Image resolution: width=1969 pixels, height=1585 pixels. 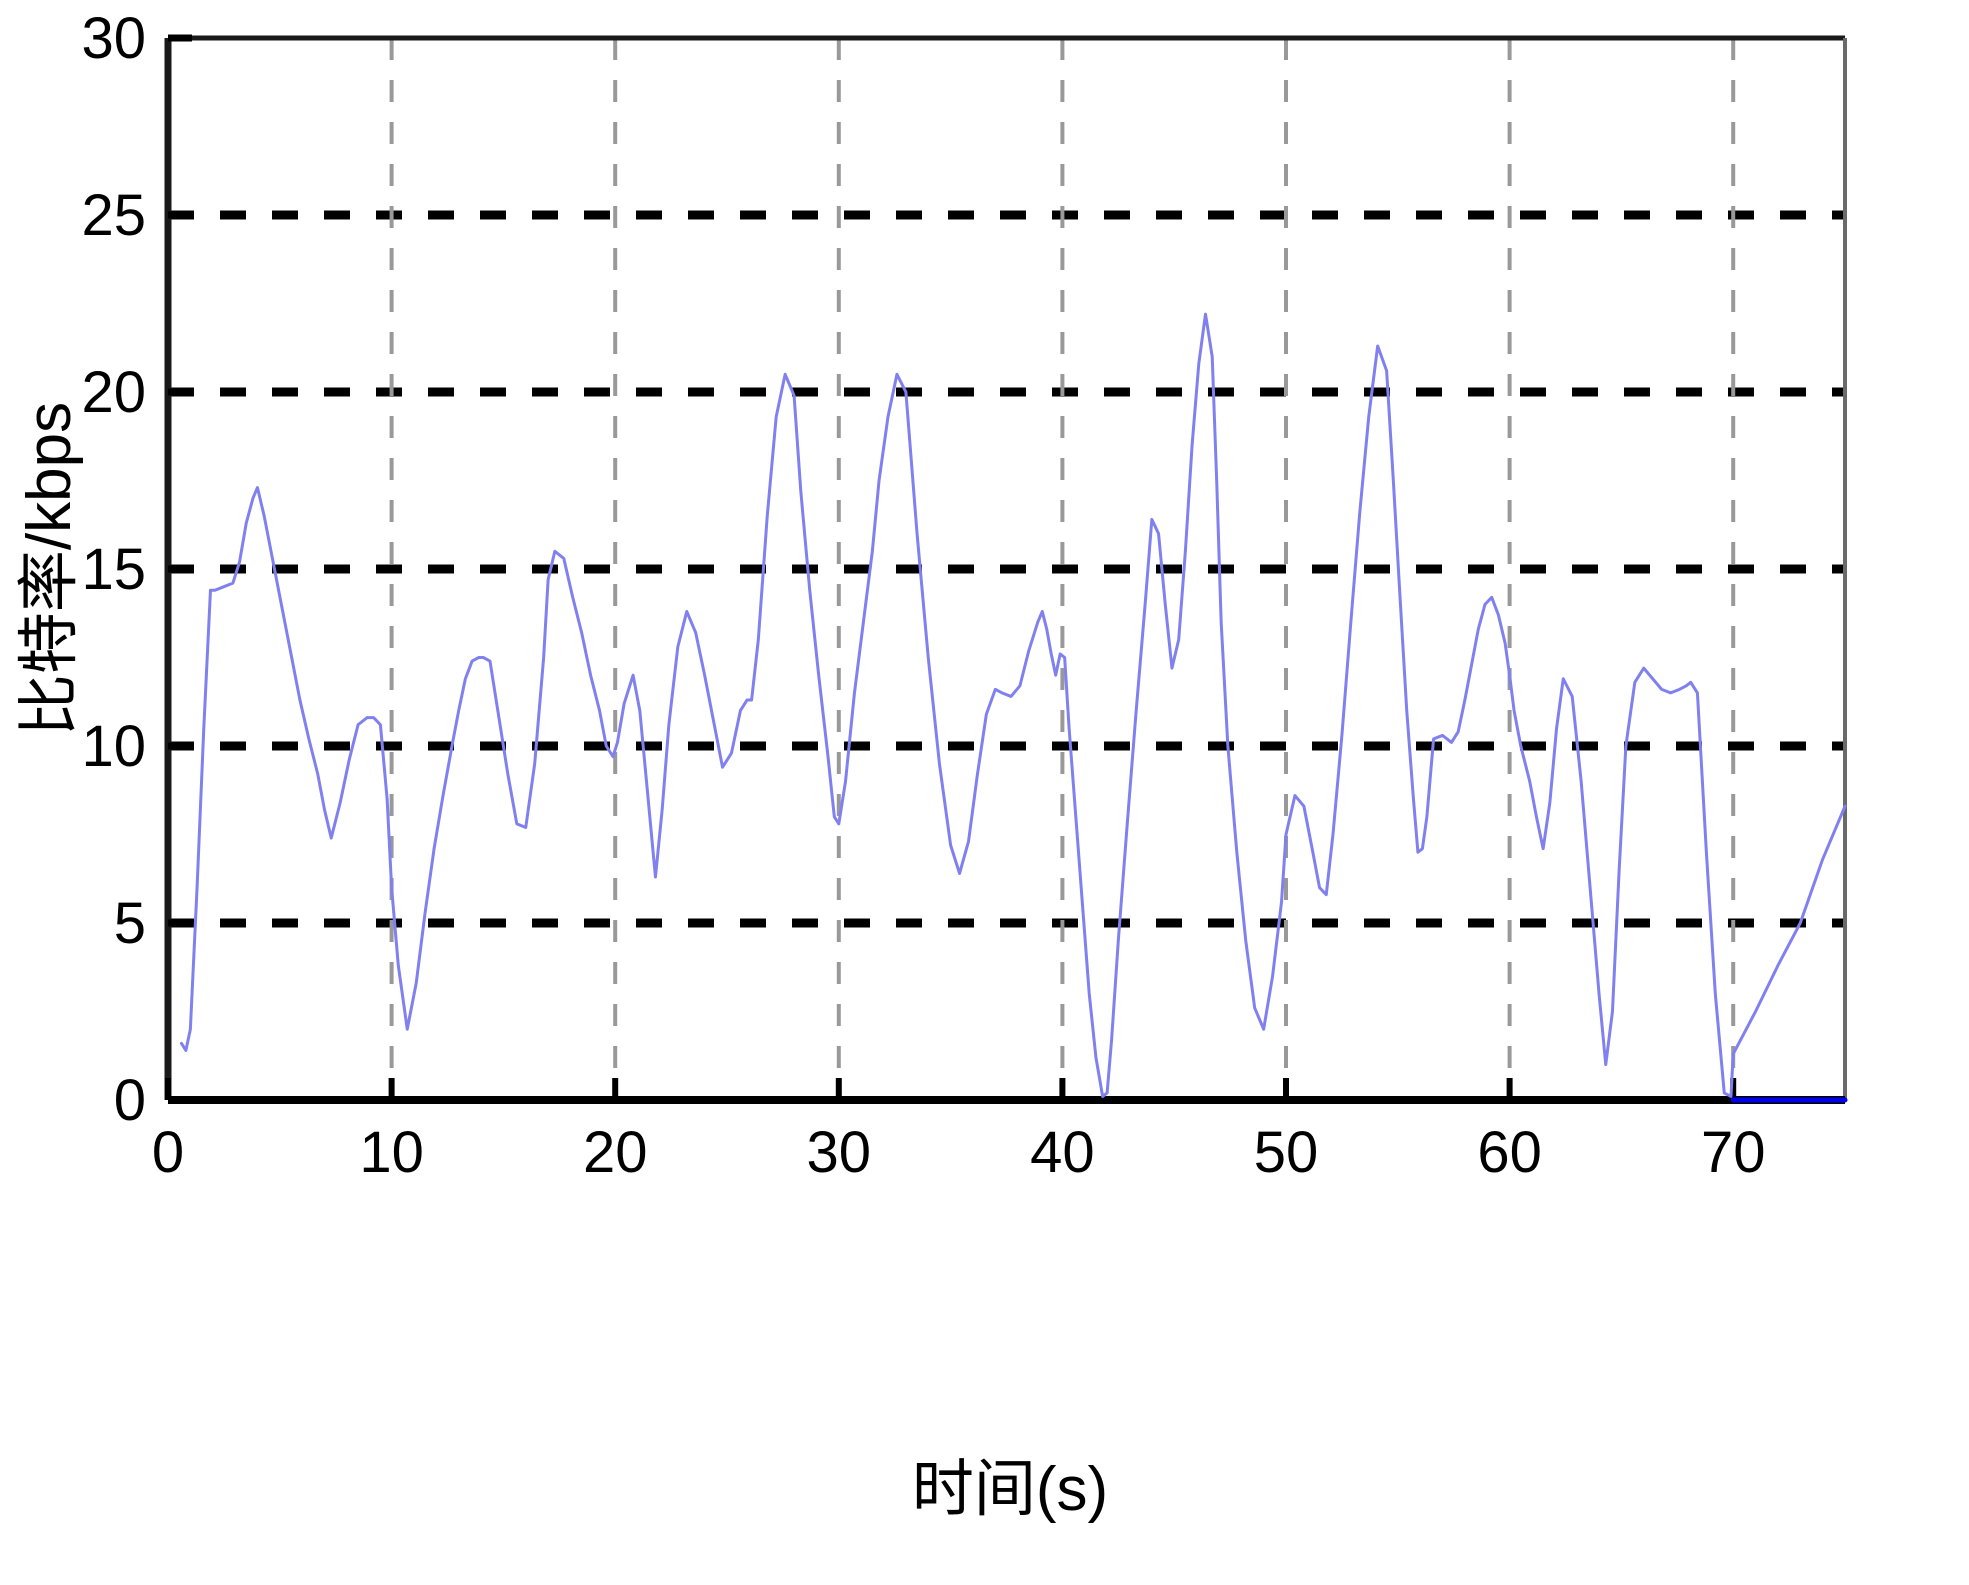 What do you see at coordinates (951, 1089) in the screenshot?
I see `x-axis-ticks` at bounding box center [951, 1089].